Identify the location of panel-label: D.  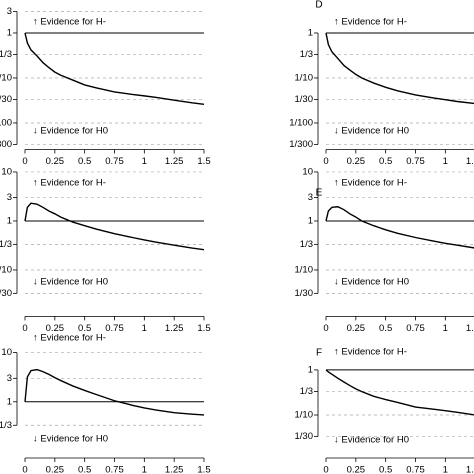
(318, 5).